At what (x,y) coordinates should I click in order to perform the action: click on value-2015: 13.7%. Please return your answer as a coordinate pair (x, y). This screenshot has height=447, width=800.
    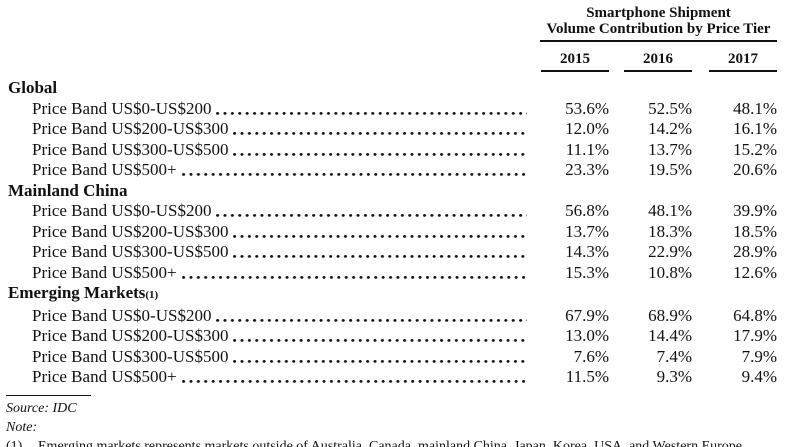
    Looking at the image, I should click on (587, 231).